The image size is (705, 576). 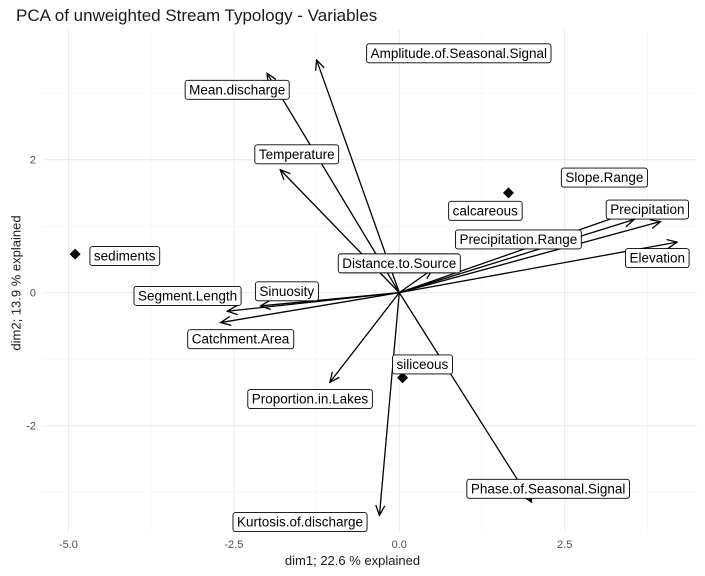 I want to click on variable-label: Catchment.Area, so click(x=241, y=339).